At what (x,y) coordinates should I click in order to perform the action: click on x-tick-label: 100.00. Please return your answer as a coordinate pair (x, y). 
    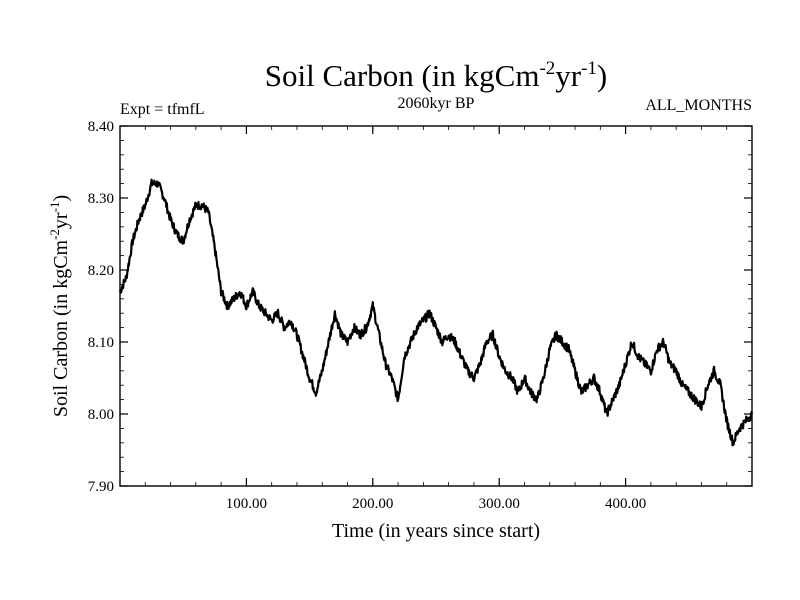
    Looking at the image, I should click on (246, 504).